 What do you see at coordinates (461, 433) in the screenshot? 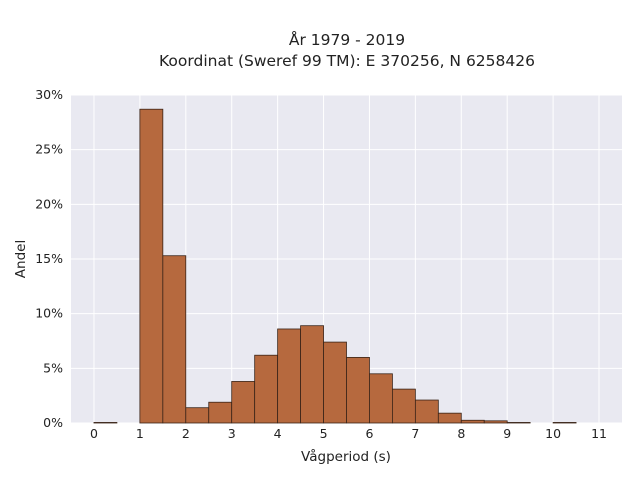
I see `x-tick-label: 8` at bounding box center [461, 433].